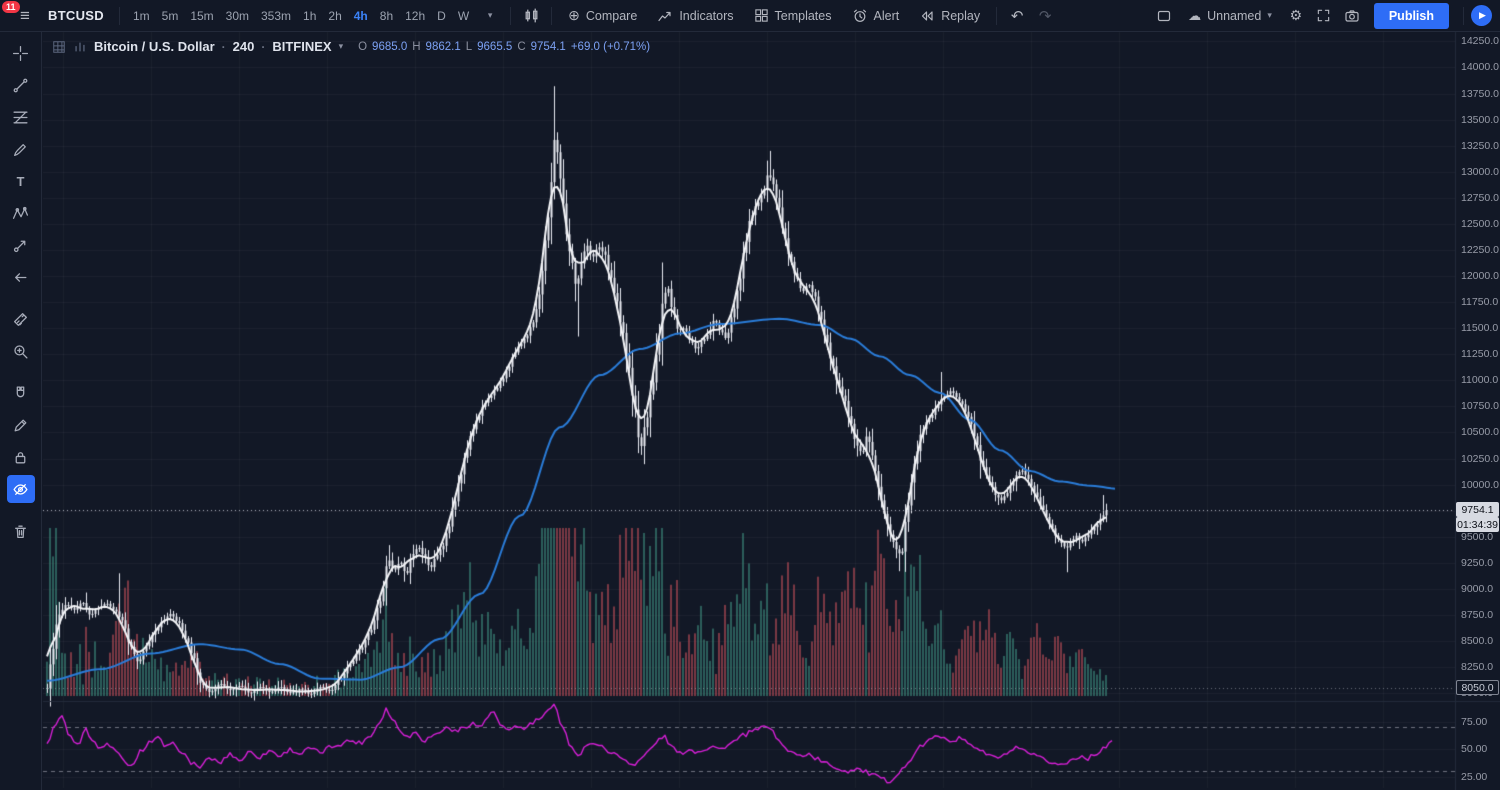 Image resolution: width=1500 pixels, height=790 pixels. Describe the element at coordinates (1480, 249) in the screenshot. I see `price-tick: 12250.0` at that location.